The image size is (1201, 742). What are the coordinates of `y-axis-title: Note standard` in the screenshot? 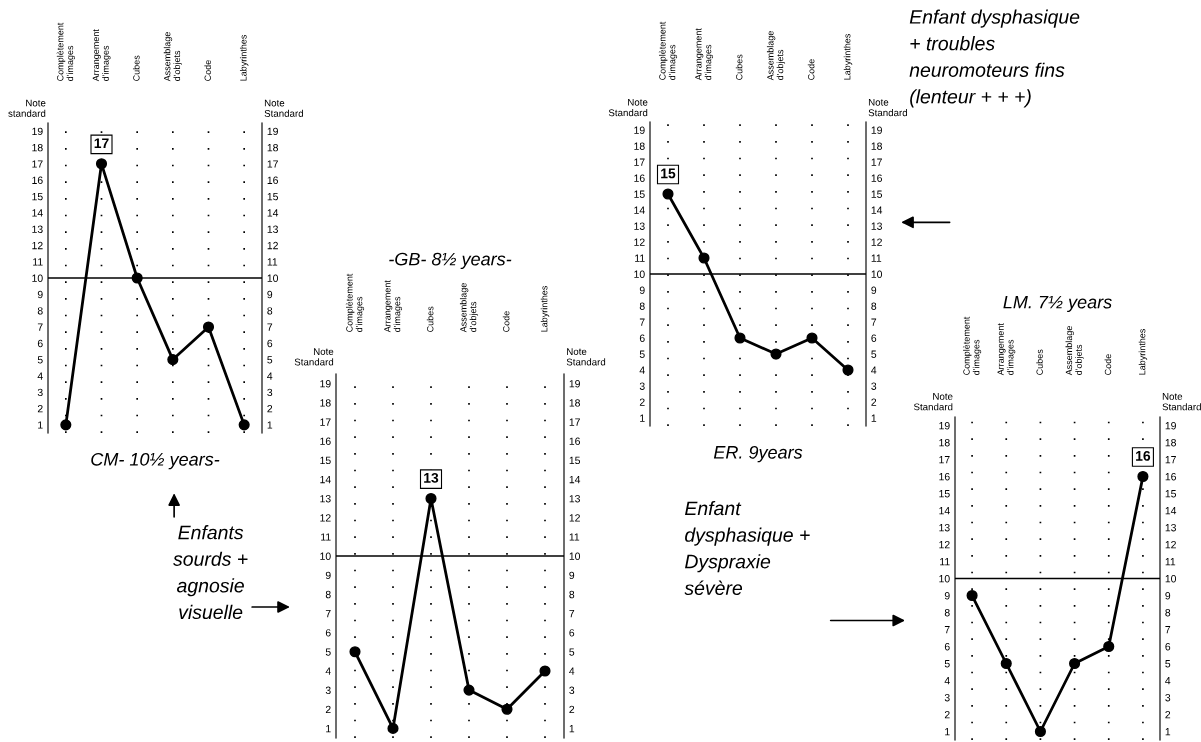 It's located at (27, 108).